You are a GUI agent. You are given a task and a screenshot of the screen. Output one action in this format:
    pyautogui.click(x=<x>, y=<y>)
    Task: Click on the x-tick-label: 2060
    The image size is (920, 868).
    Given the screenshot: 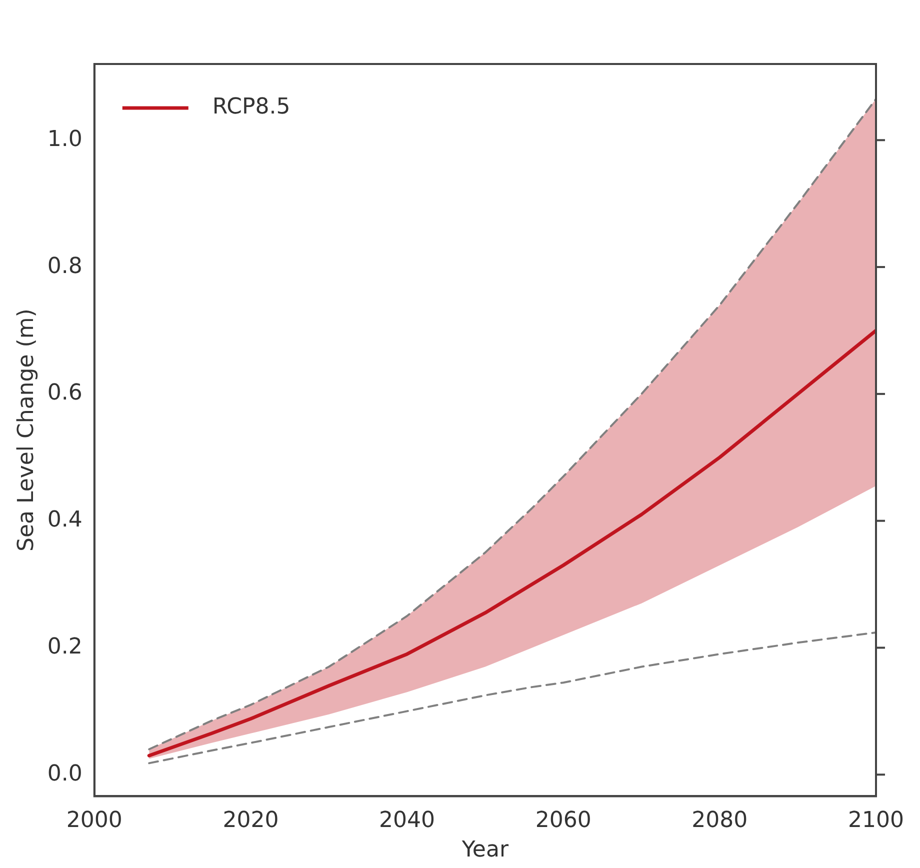 What is the action you would take?
    pyautogui.click(x=563, y=821)
    